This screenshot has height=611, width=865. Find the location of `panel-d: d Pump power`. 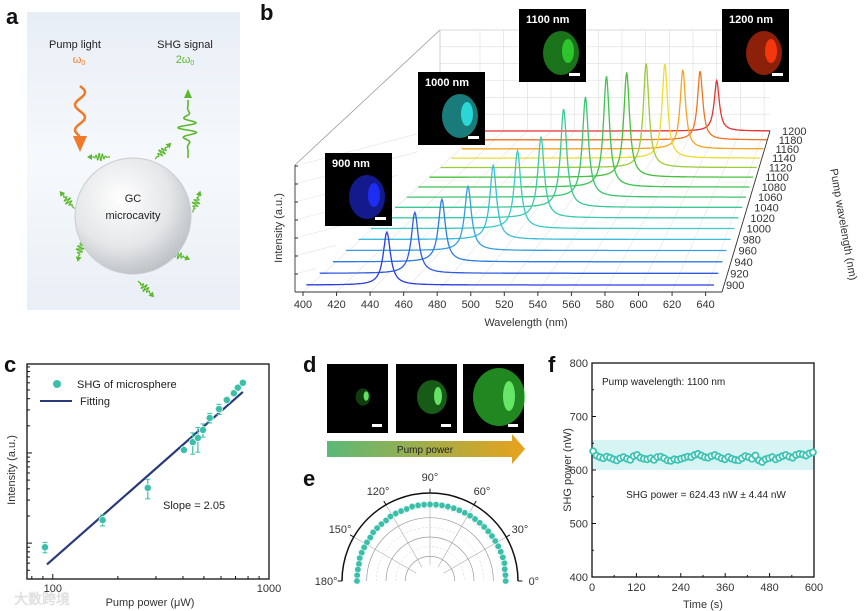

panel-d: d Pump power is located at coordinates (414, 408).